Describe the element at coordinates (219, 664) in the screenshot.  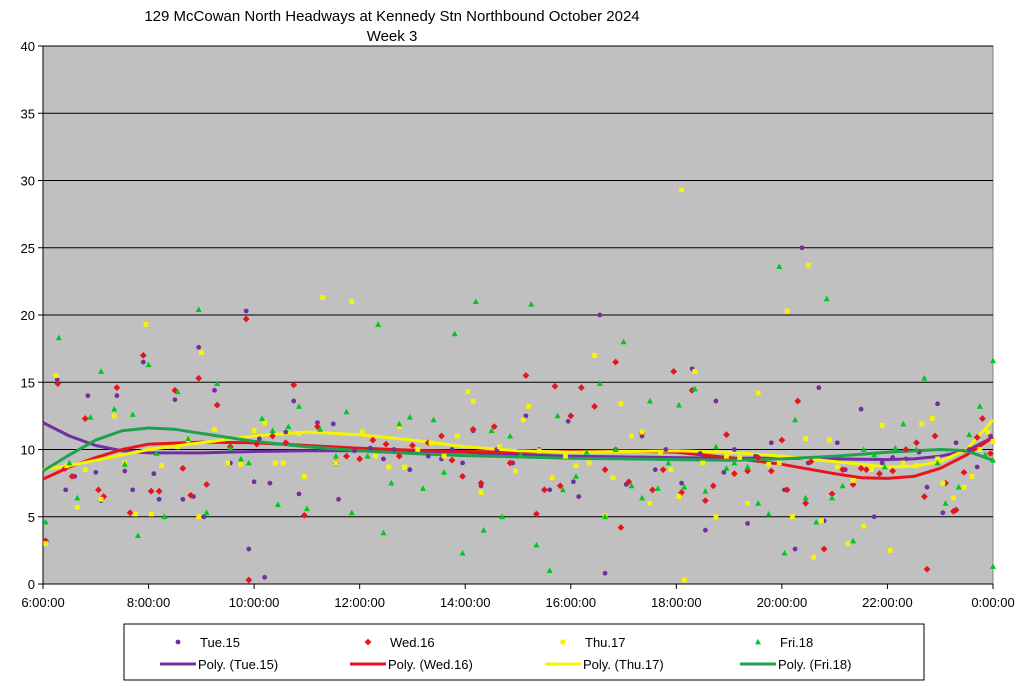
I see `legend-entry: Poly. (Tue.15)` at that location.